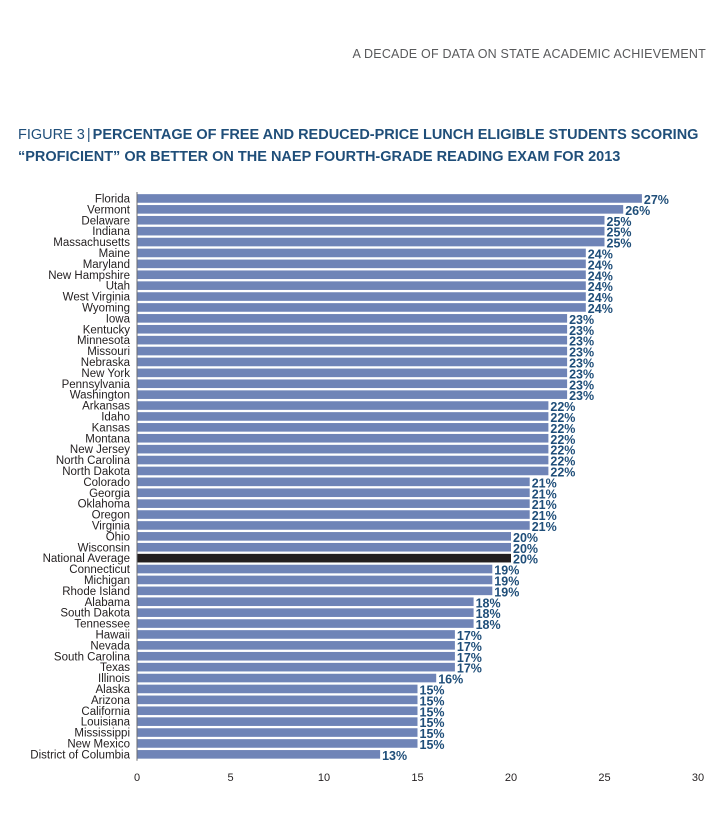 This screenshot has height=820, width=720. I want to click on x-tick-label: 15, so click(417, 778).